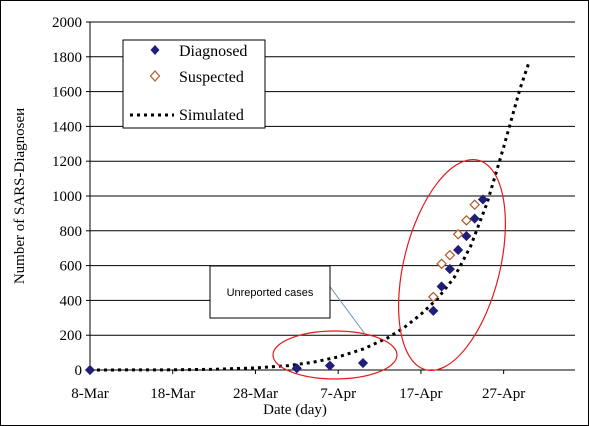 This screenshot has width=589, height=426. I want to click on x-tick-label: 7-Apr, so click(338, 394).